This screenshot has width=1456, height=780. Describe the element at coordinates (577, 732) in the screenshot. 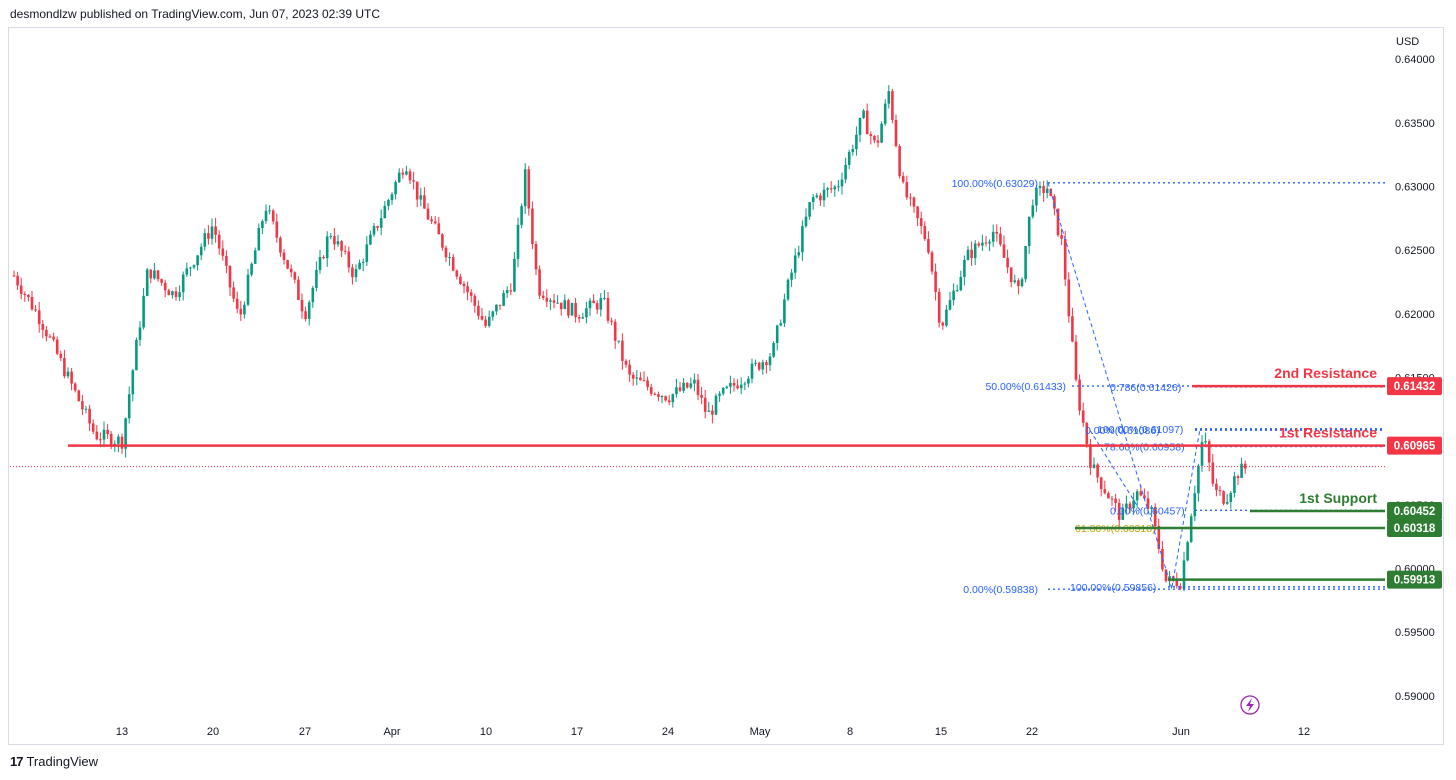

I see `x-tick-label: 17` at that location.